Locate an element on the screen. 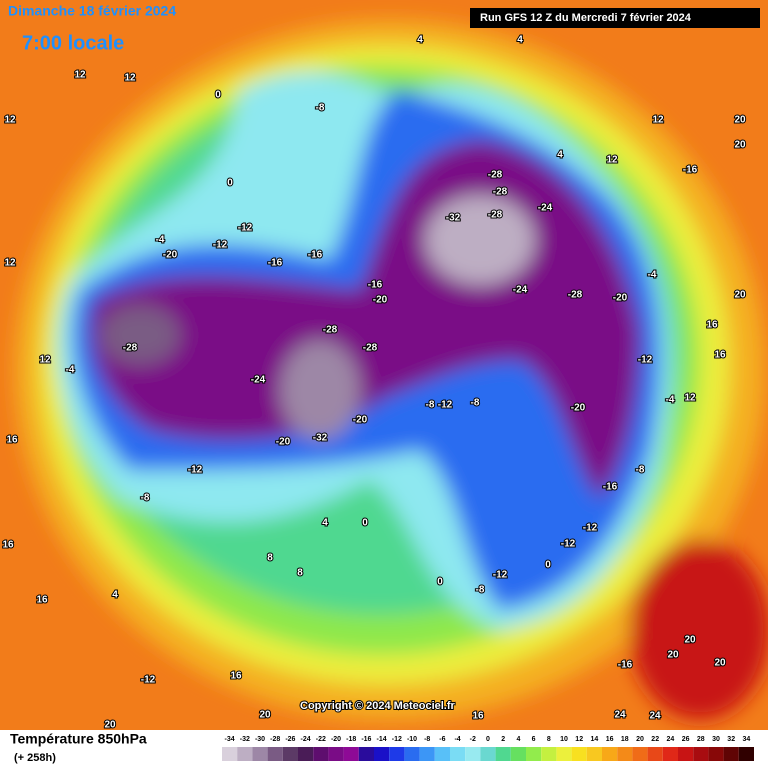  lead-time: (+ 258h) is located at coordinates (35, 758).